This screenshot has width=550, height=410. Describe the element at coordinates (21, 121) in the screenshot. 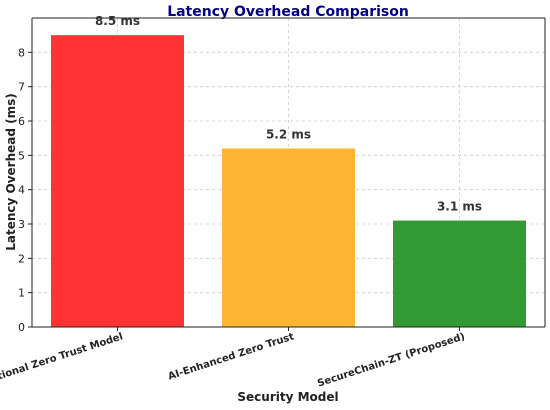

I see `y-tick-label: 6` at that location.